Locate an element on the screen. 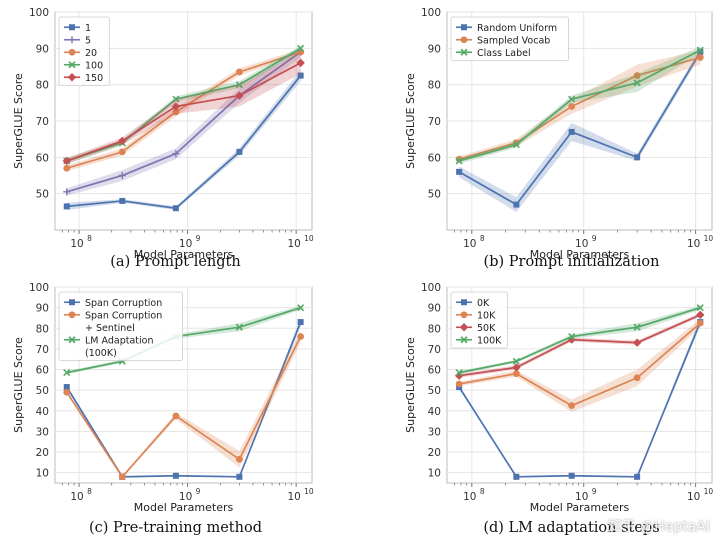 The image size is (720, 544). legend-entry: 100K is located at coordinates (489, 340).